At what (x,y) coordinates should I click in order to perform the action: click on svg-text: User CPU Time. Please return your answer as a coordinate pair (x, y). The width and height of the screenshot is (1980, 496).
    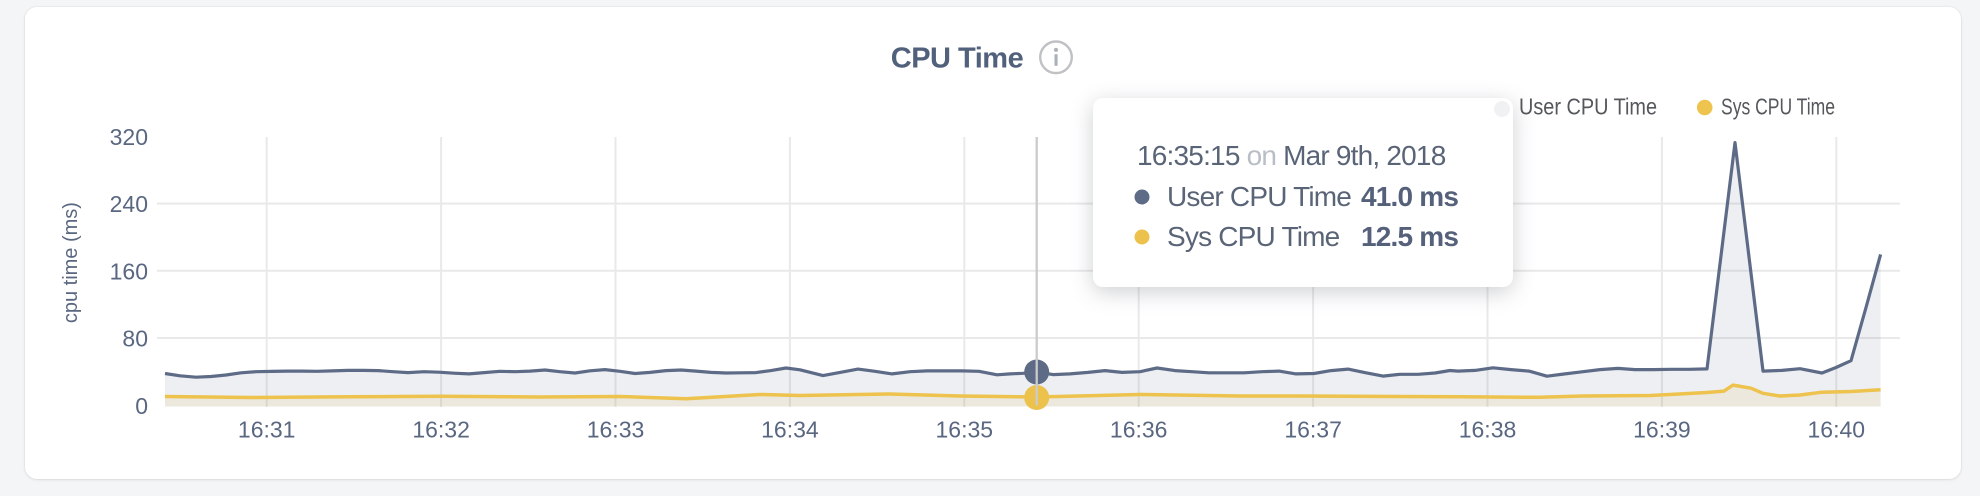
    Looking at the image, I should click on (1588, 107).